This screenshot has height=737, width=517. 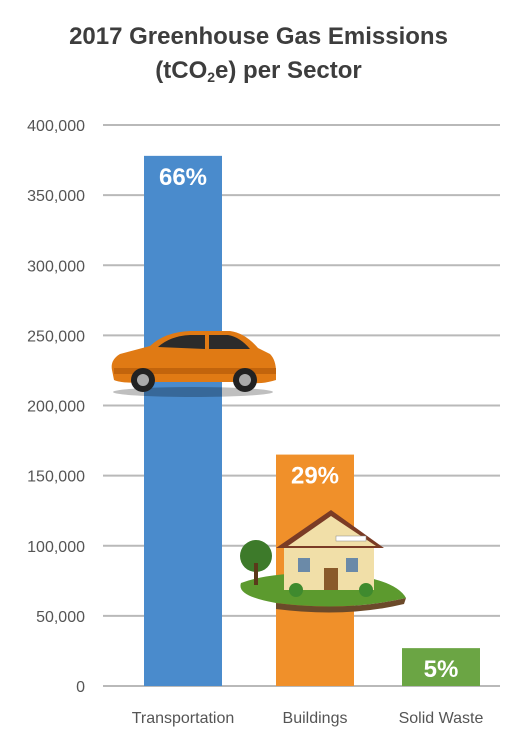 I want to click on y-tick-label: 200,000, so click(x=56, y=407).